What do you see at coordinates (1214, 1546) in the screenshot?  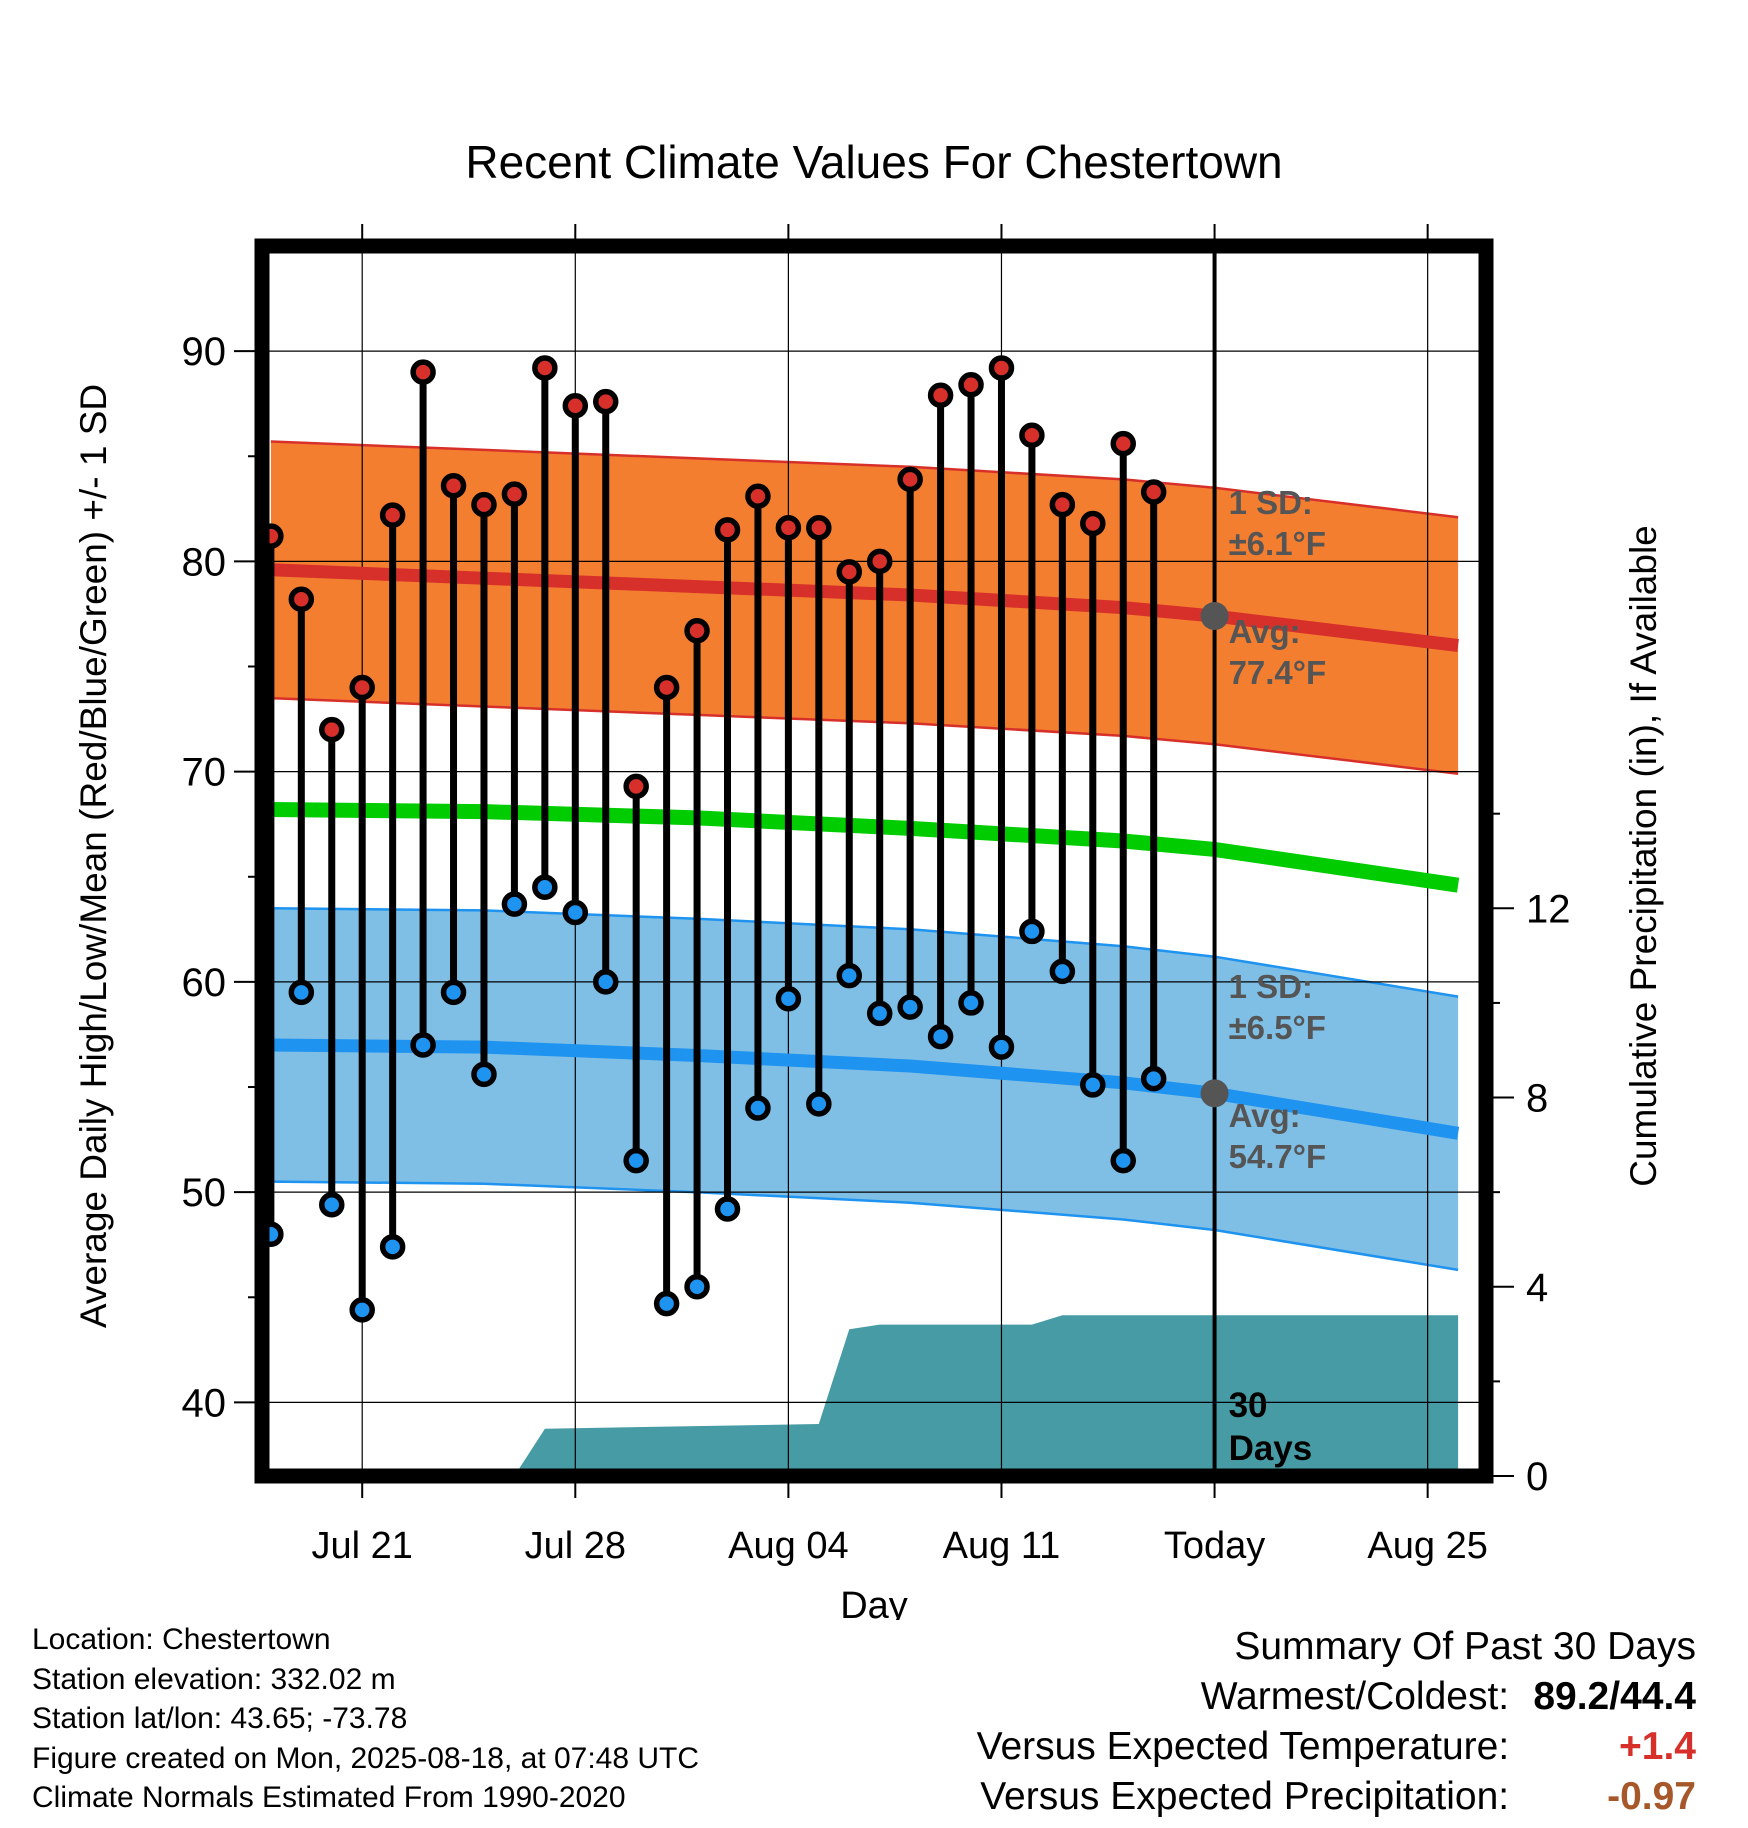 I see `x-tick-label: Today` at bounding box center [1214, 1546].